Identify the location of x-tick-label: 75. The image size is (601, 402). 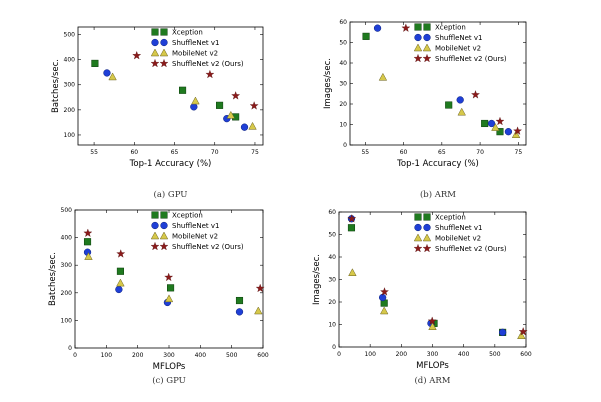
(519, 152).